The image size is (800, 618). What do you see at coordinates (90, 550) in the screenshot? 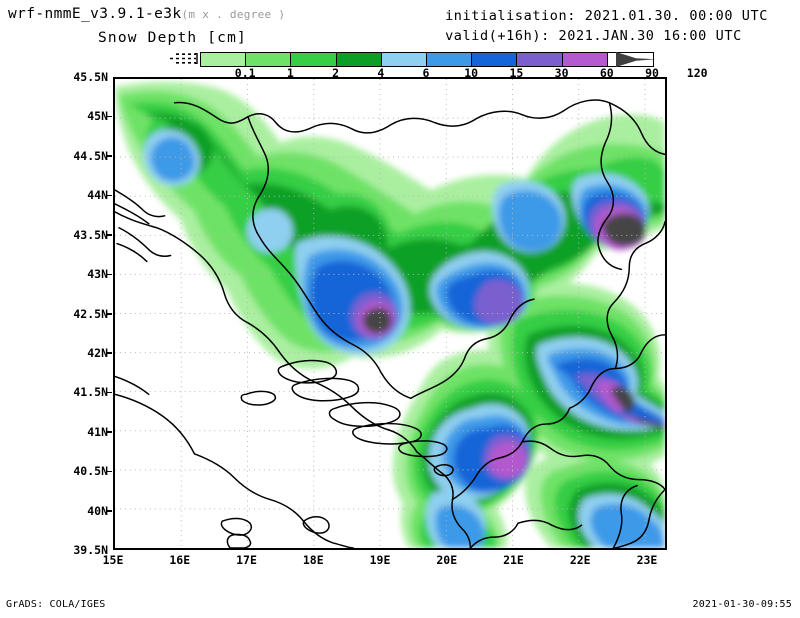
I see `latitude-tick-label: 39.5N` at bounding box center [90, 550].